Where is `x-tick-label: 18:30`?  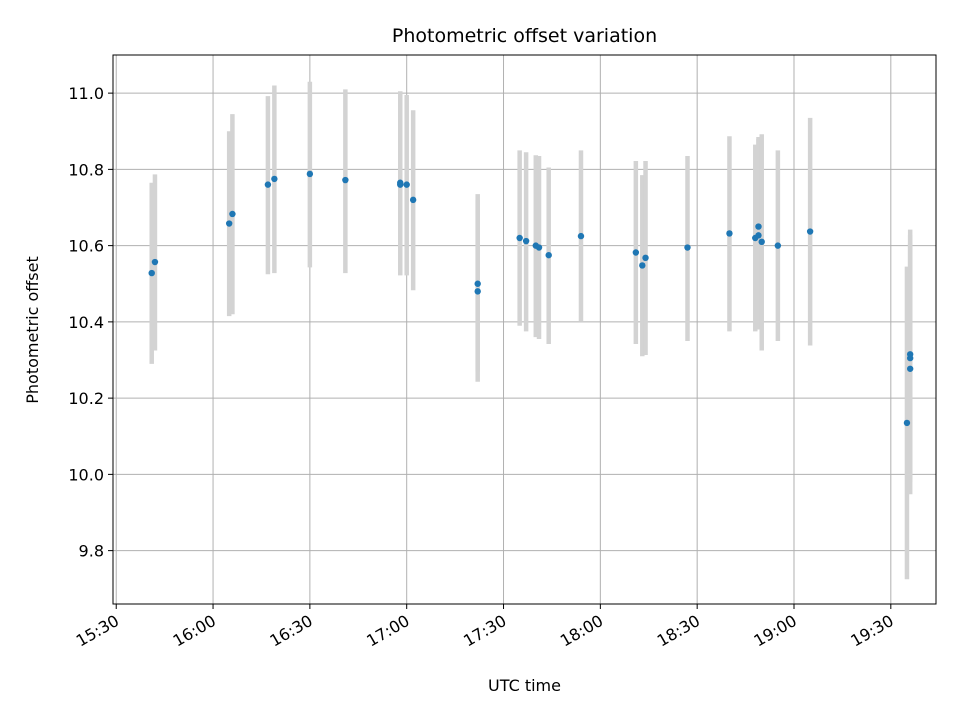
x-tick-label: 18:30 is located at coordinates (678, 631).